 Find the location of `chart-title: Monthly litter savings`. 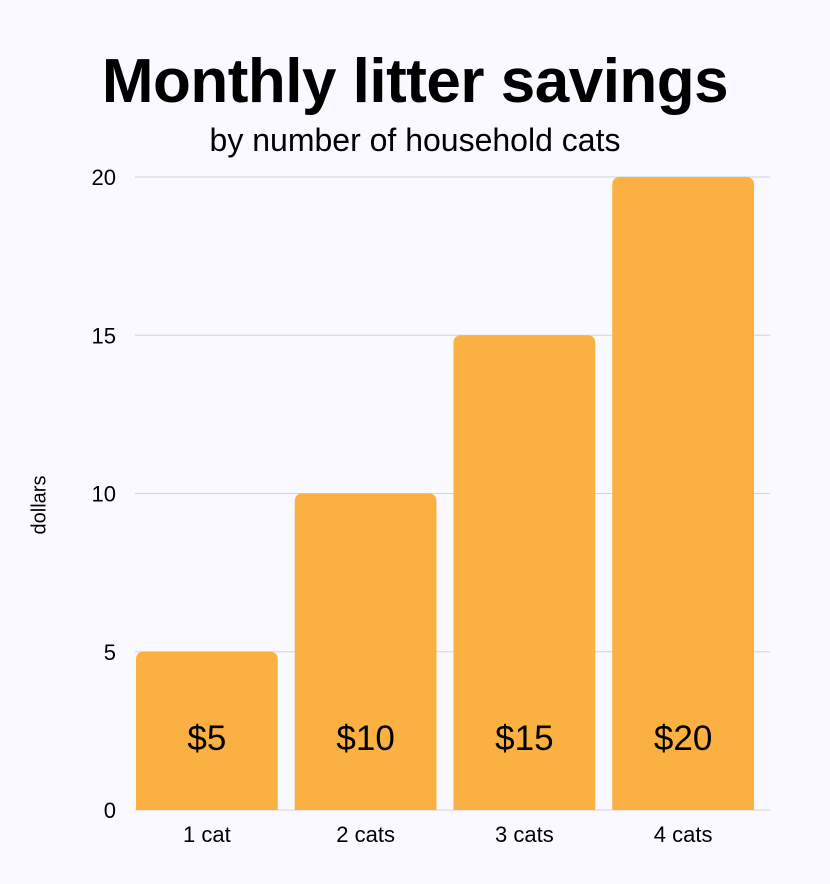

chart-title: Monthly litter savings is located at coordinates (415, 81).